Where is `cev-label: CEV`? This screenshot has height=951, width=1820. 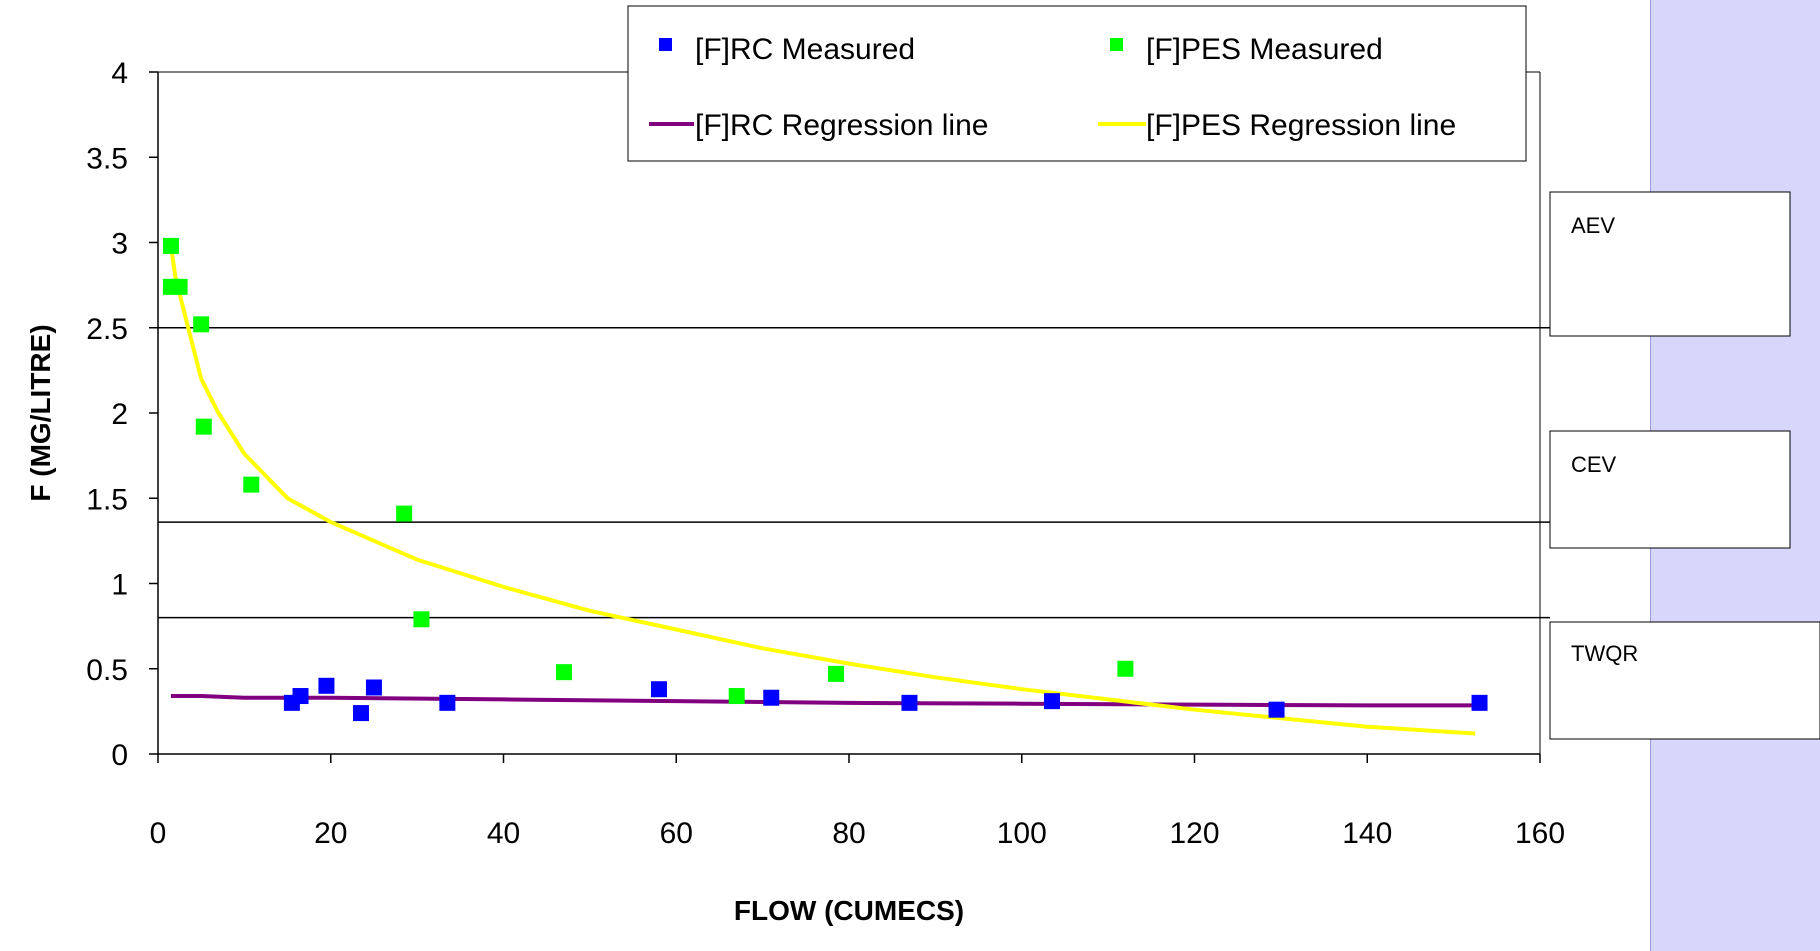 cev-label: CEV is located at coordinates (1594, 464).